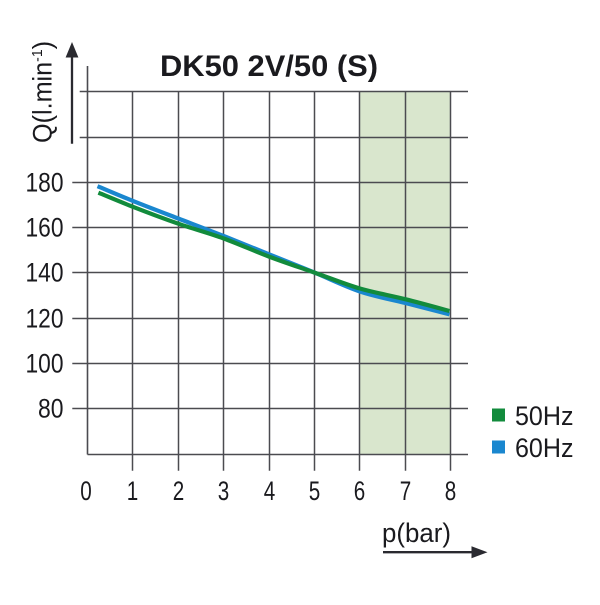 The width and height of the screenshot is (600, 605). I want to click on svg-text: 120, so click(45, 319).